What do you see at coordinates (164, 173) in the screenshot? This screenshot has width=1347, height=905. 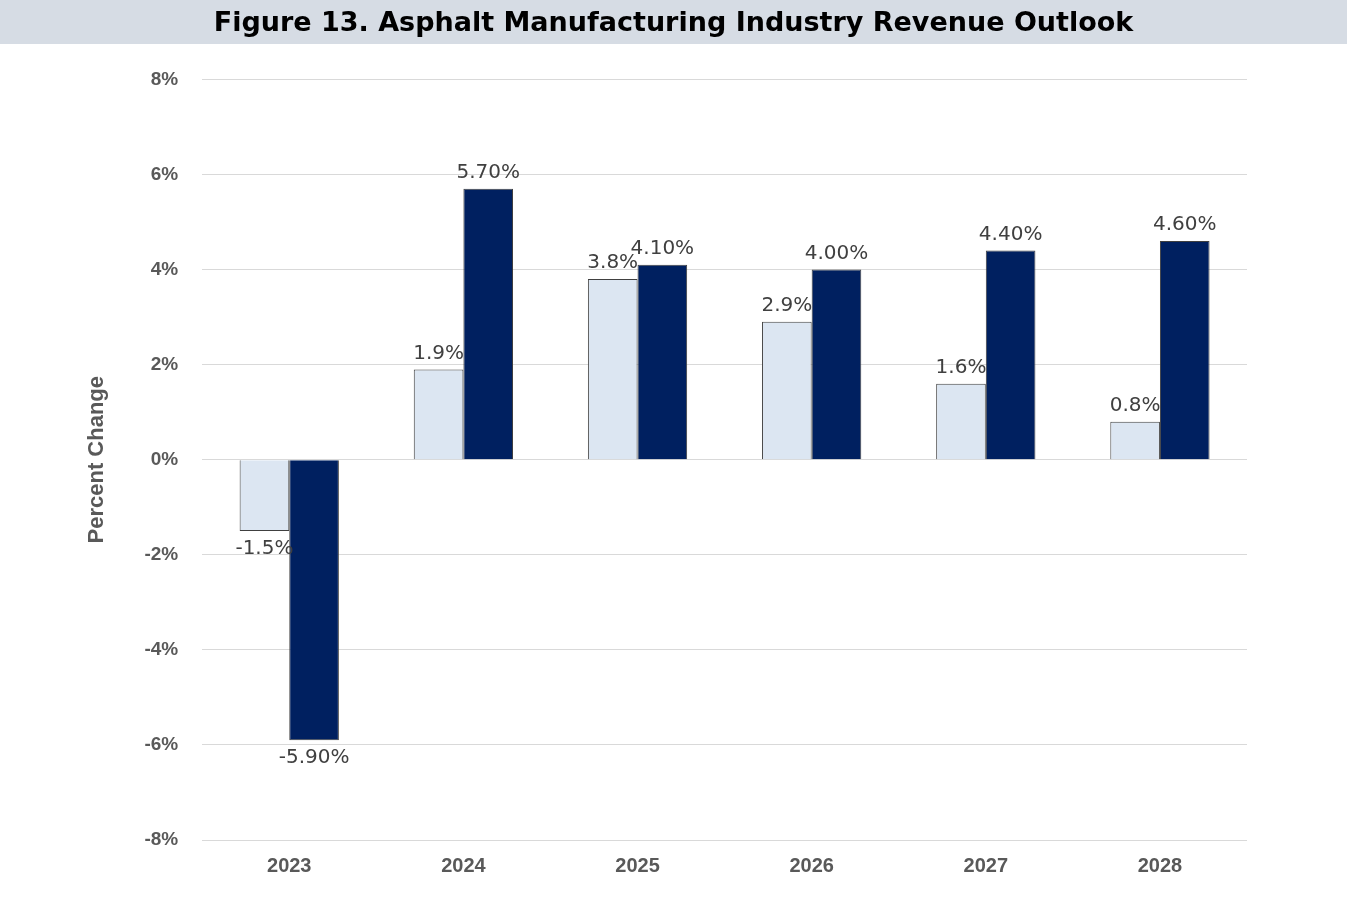 I see `y-tick-label: 6%` at bounding box center [164, 173].